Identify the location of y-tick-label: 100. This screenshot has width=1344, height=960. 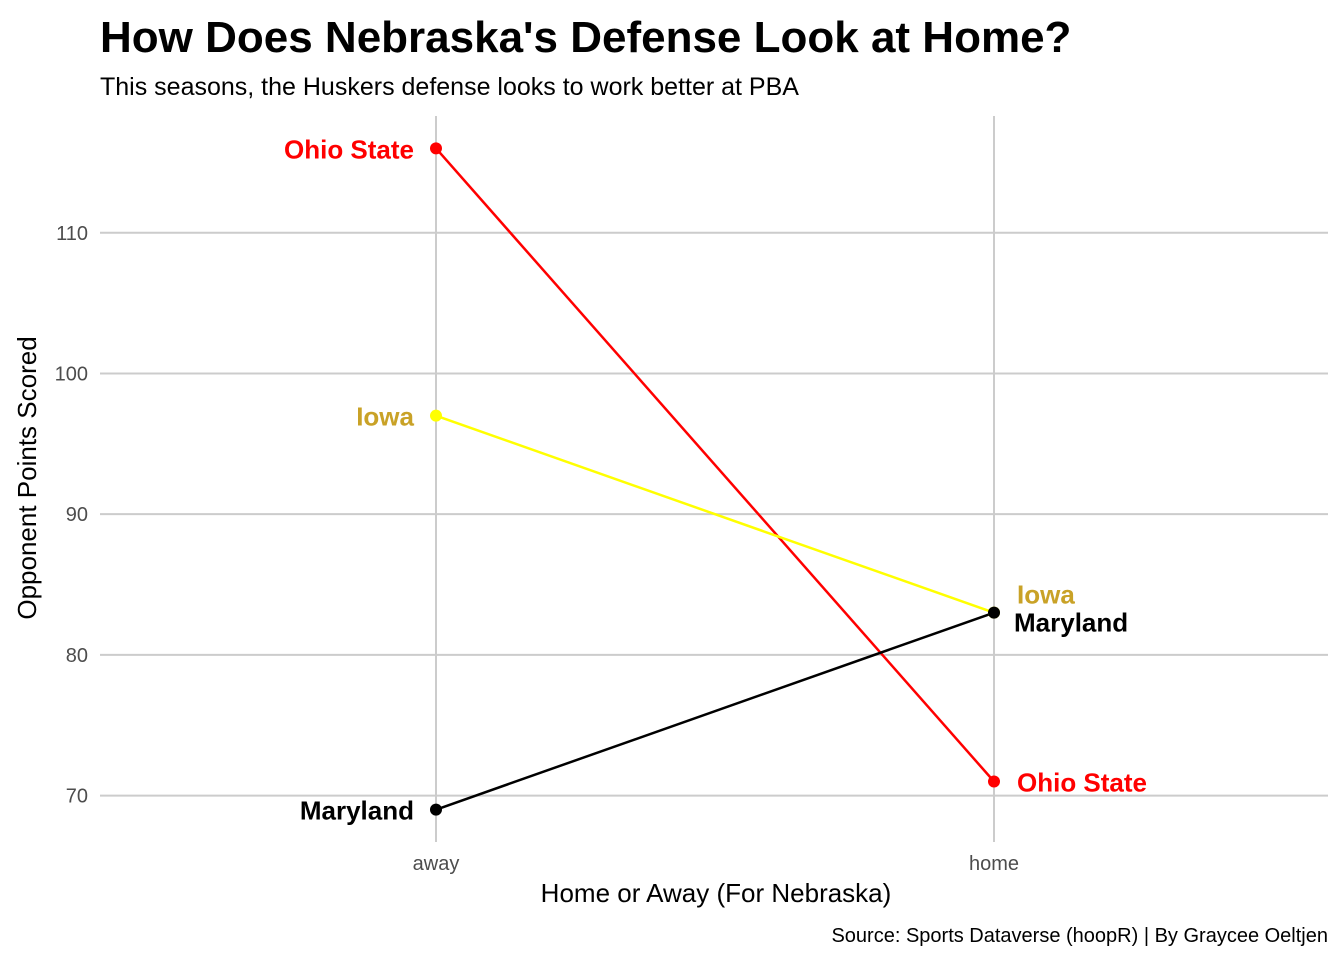
(71, 374).